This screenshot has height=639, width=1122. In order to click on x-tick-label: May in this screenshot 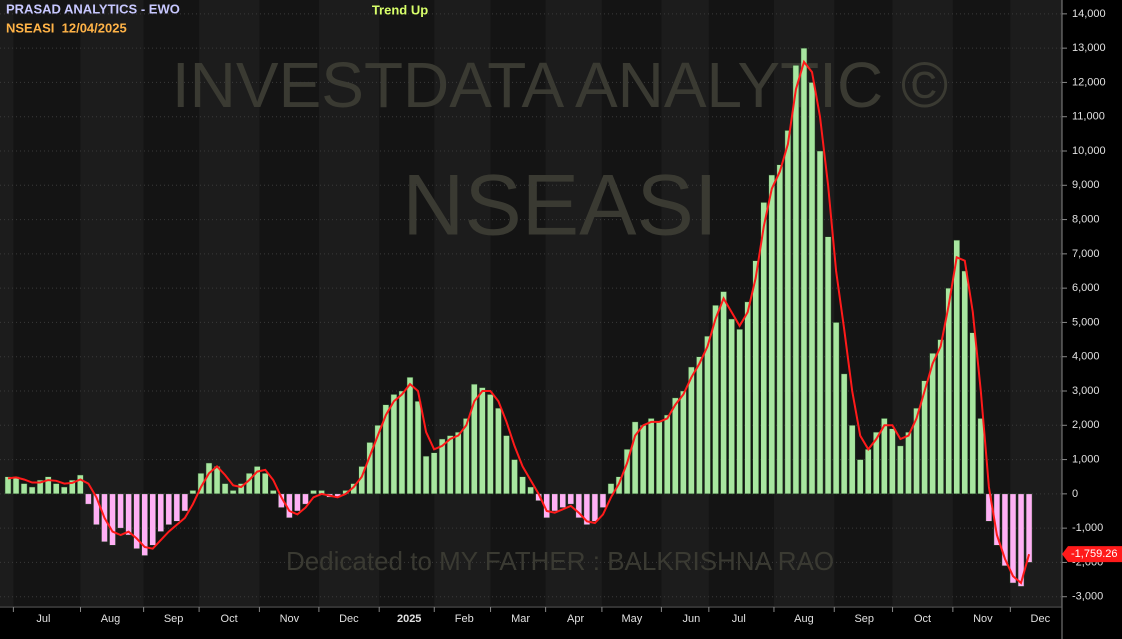, I will do `click(632, 619)`.